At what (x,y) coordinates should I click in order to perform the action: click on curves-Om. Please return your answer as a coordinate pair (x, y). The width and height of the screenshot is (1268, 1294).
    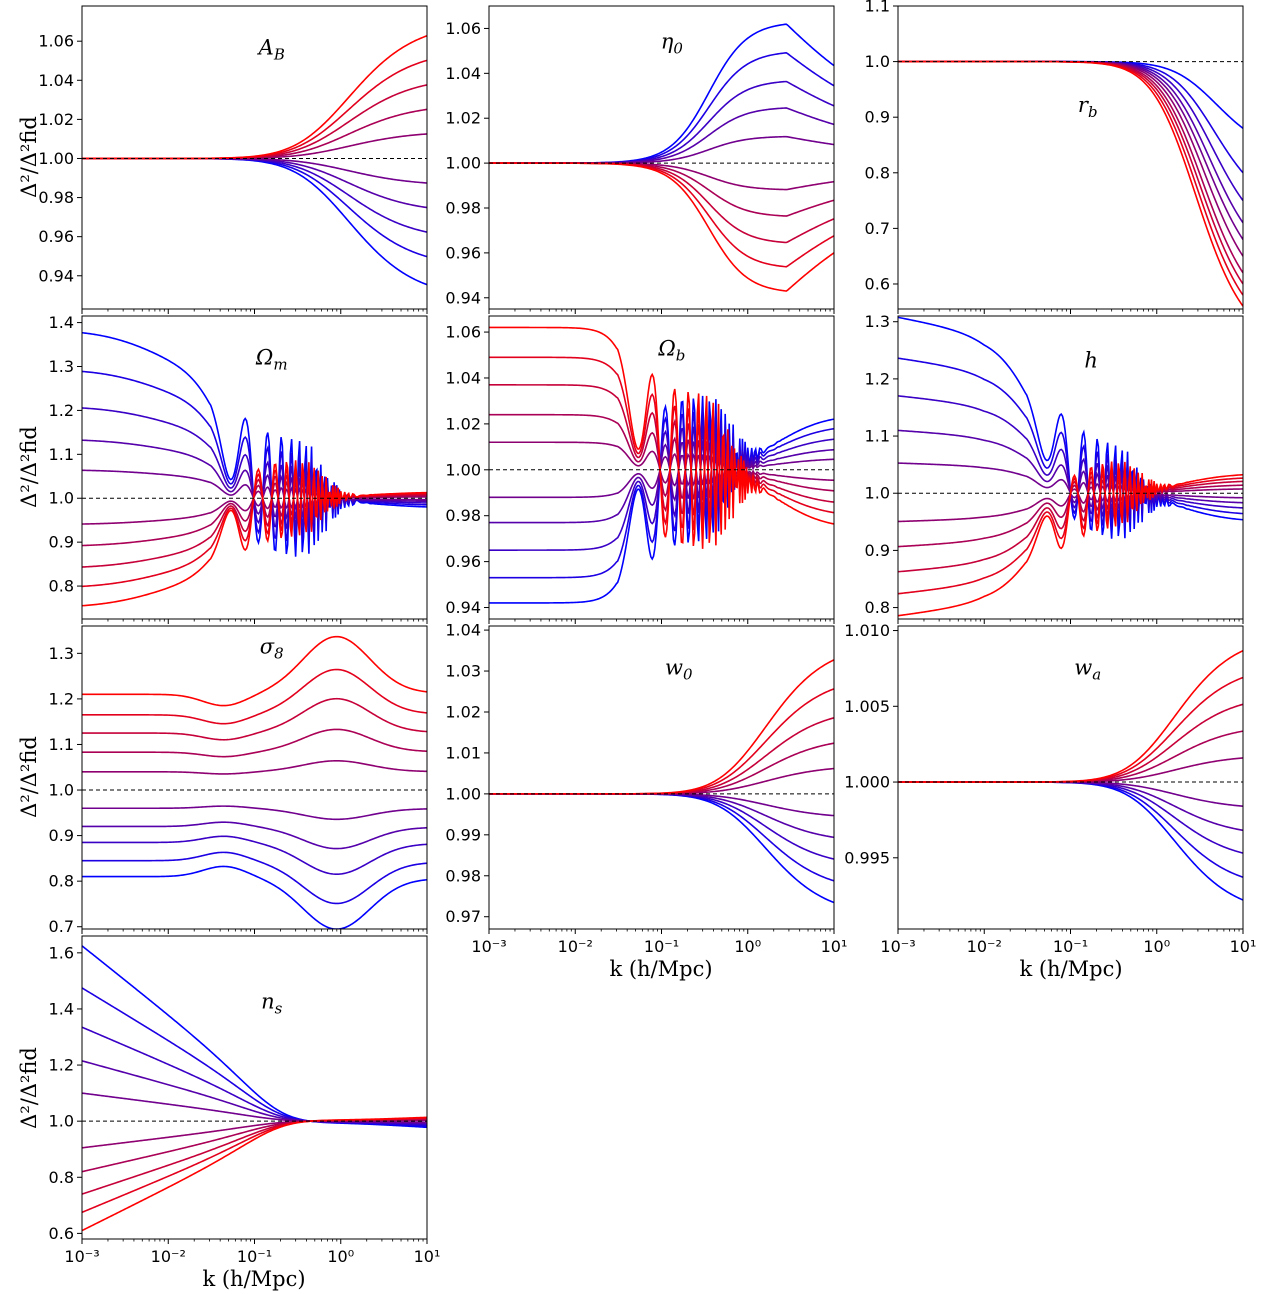
    Looking at the image, I should click on (254, 469).